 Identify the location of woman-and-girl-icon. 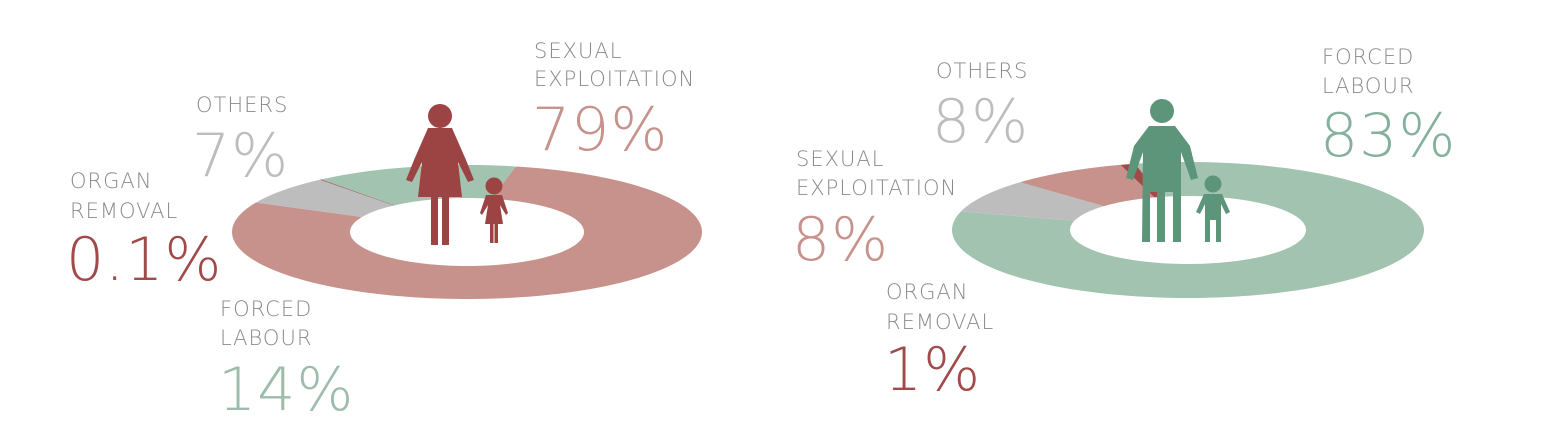
(457, 174).